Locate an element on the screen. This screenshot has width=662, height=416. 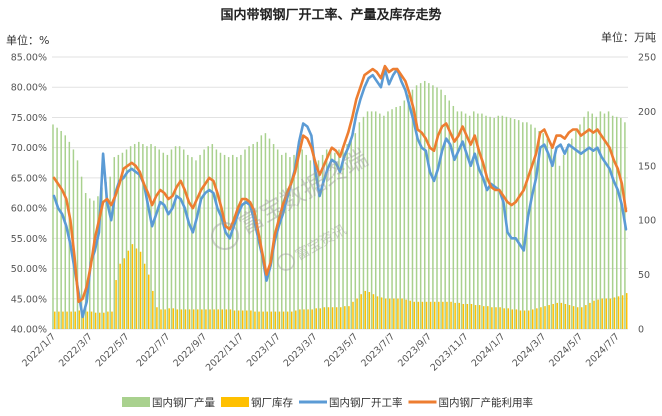
x-tick-label: 2023/7/7 is located at coordinates (378, 350).